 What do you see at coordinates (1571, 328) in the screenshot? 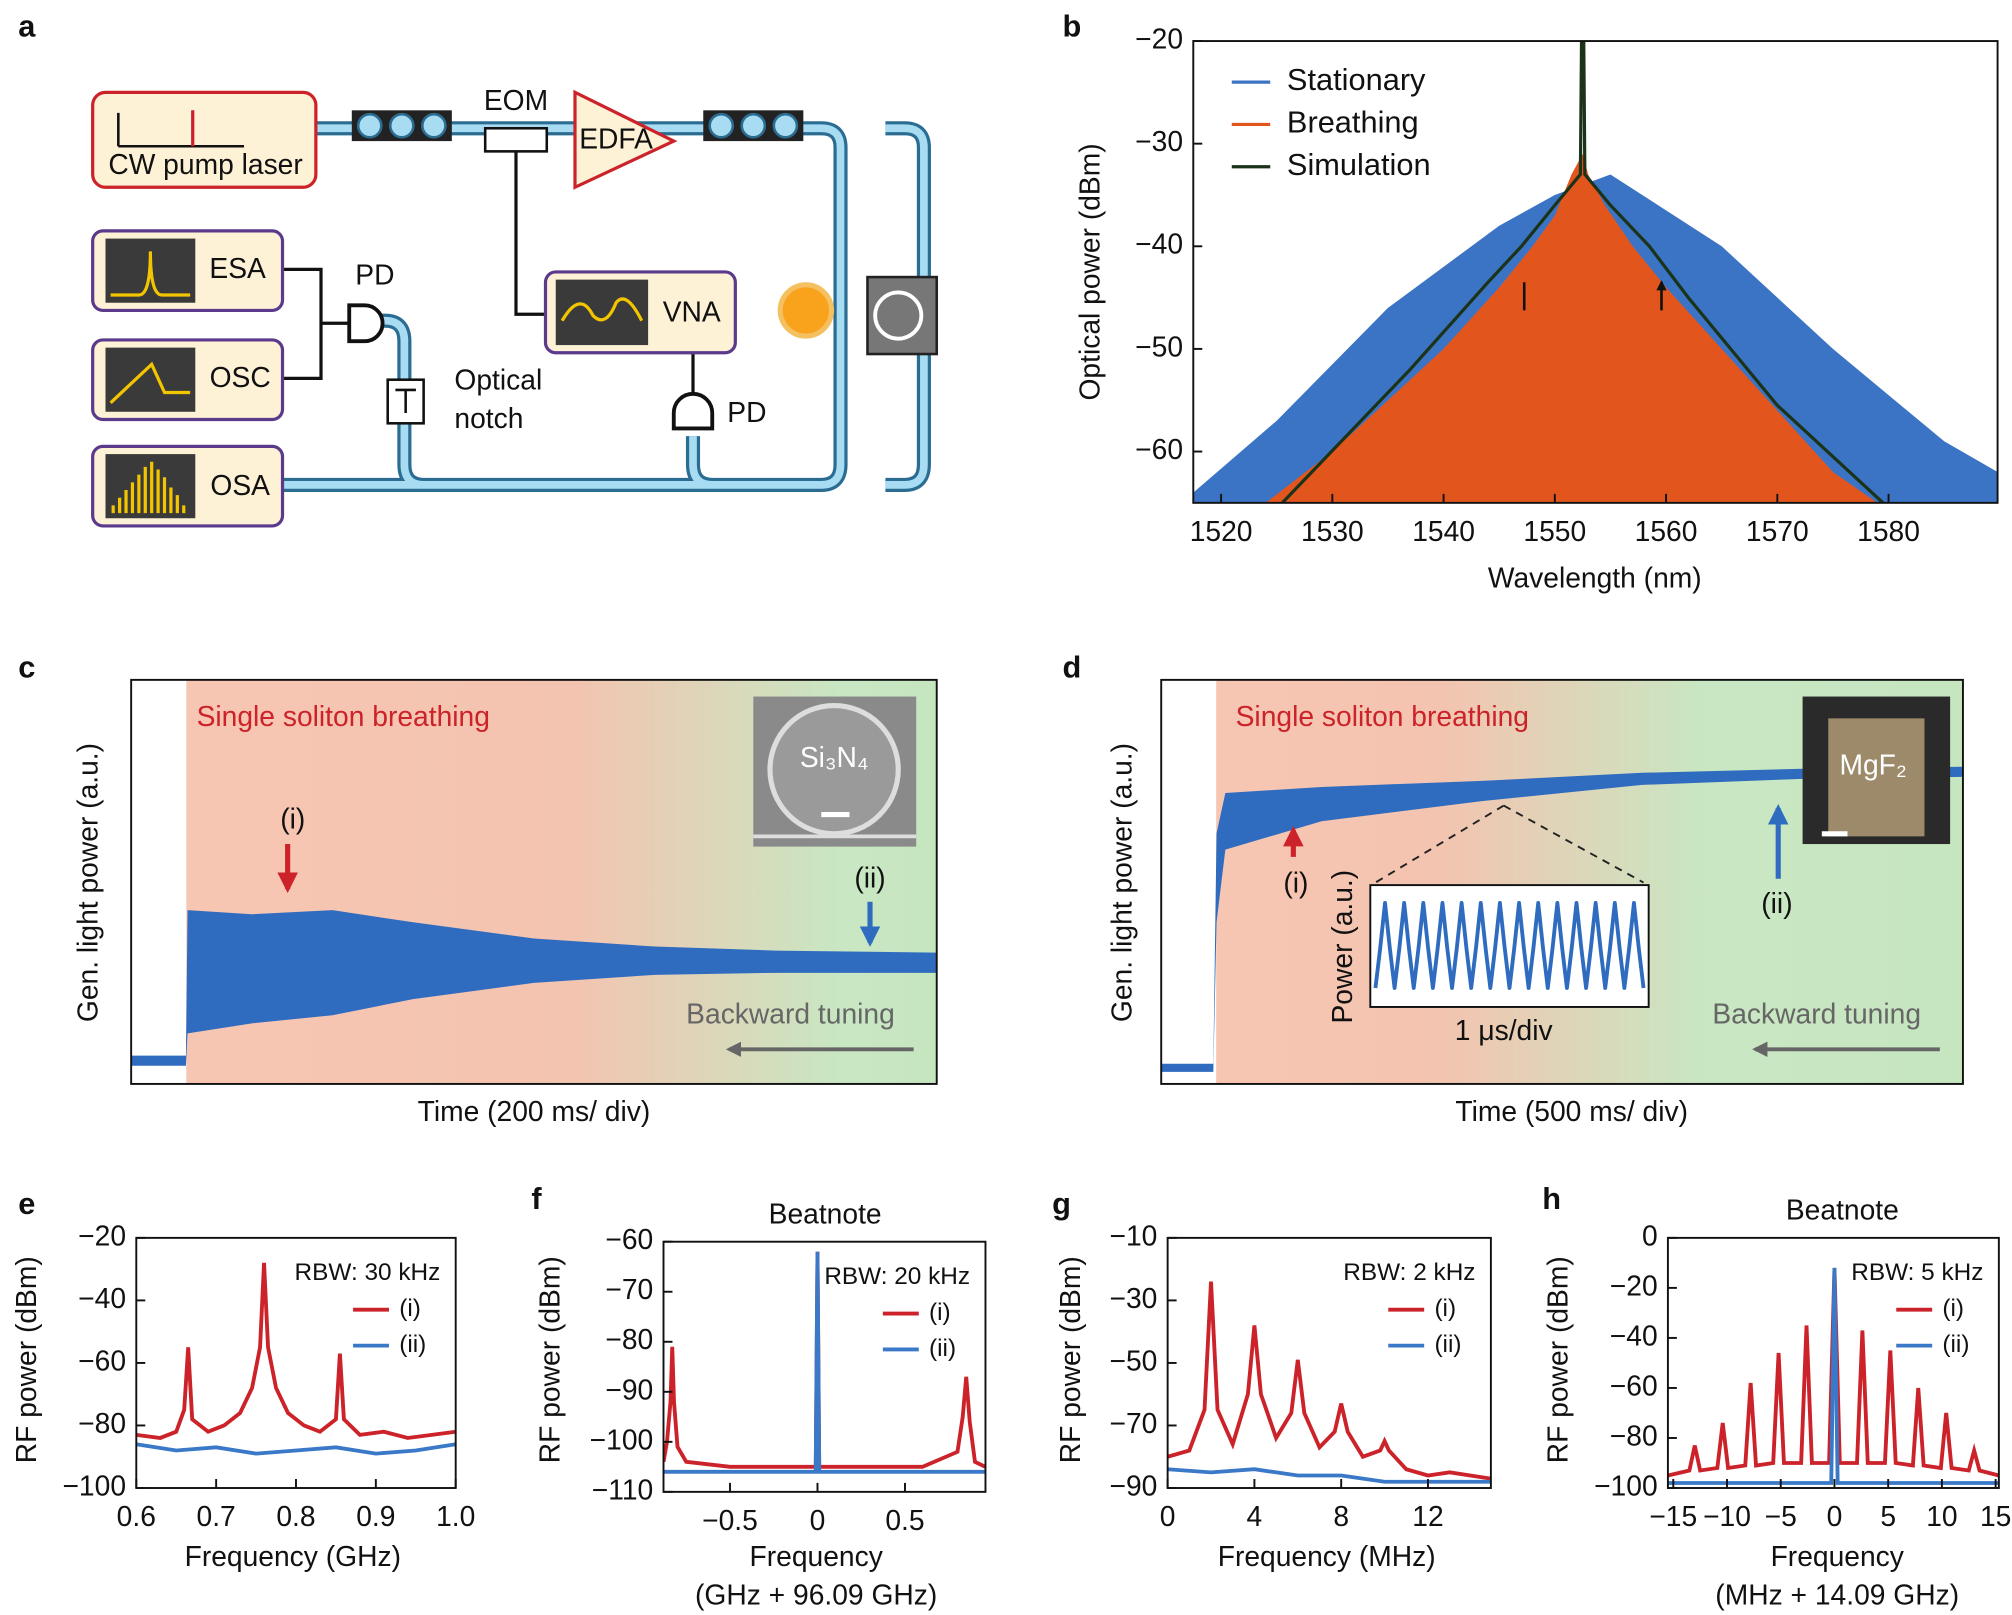
I see `spectrum-area` at bounding box center [1571, 328].